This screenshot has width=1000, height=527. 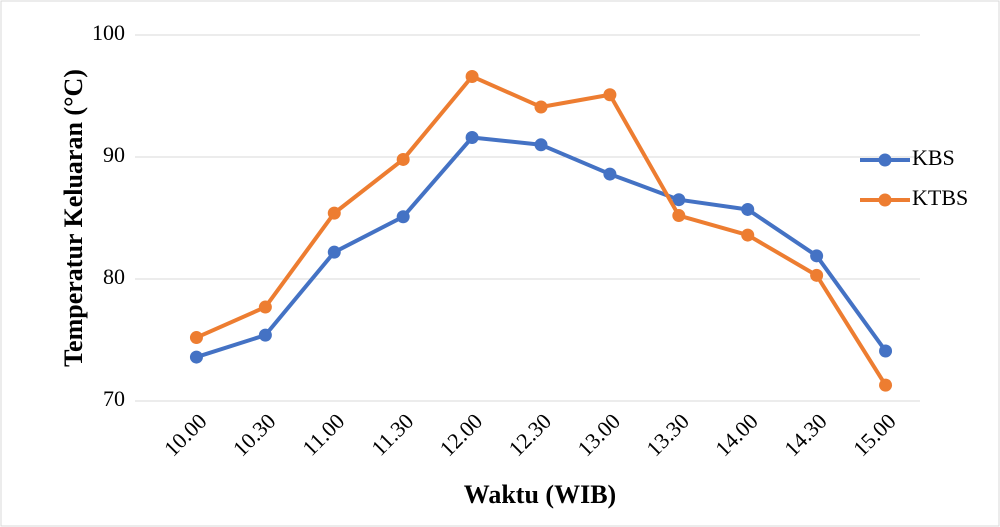 What do you see at coordinates (540, 494) in the screenshot?
I see `x-axis-label: Waktu (WIB)` at bounding box center [540, 494].